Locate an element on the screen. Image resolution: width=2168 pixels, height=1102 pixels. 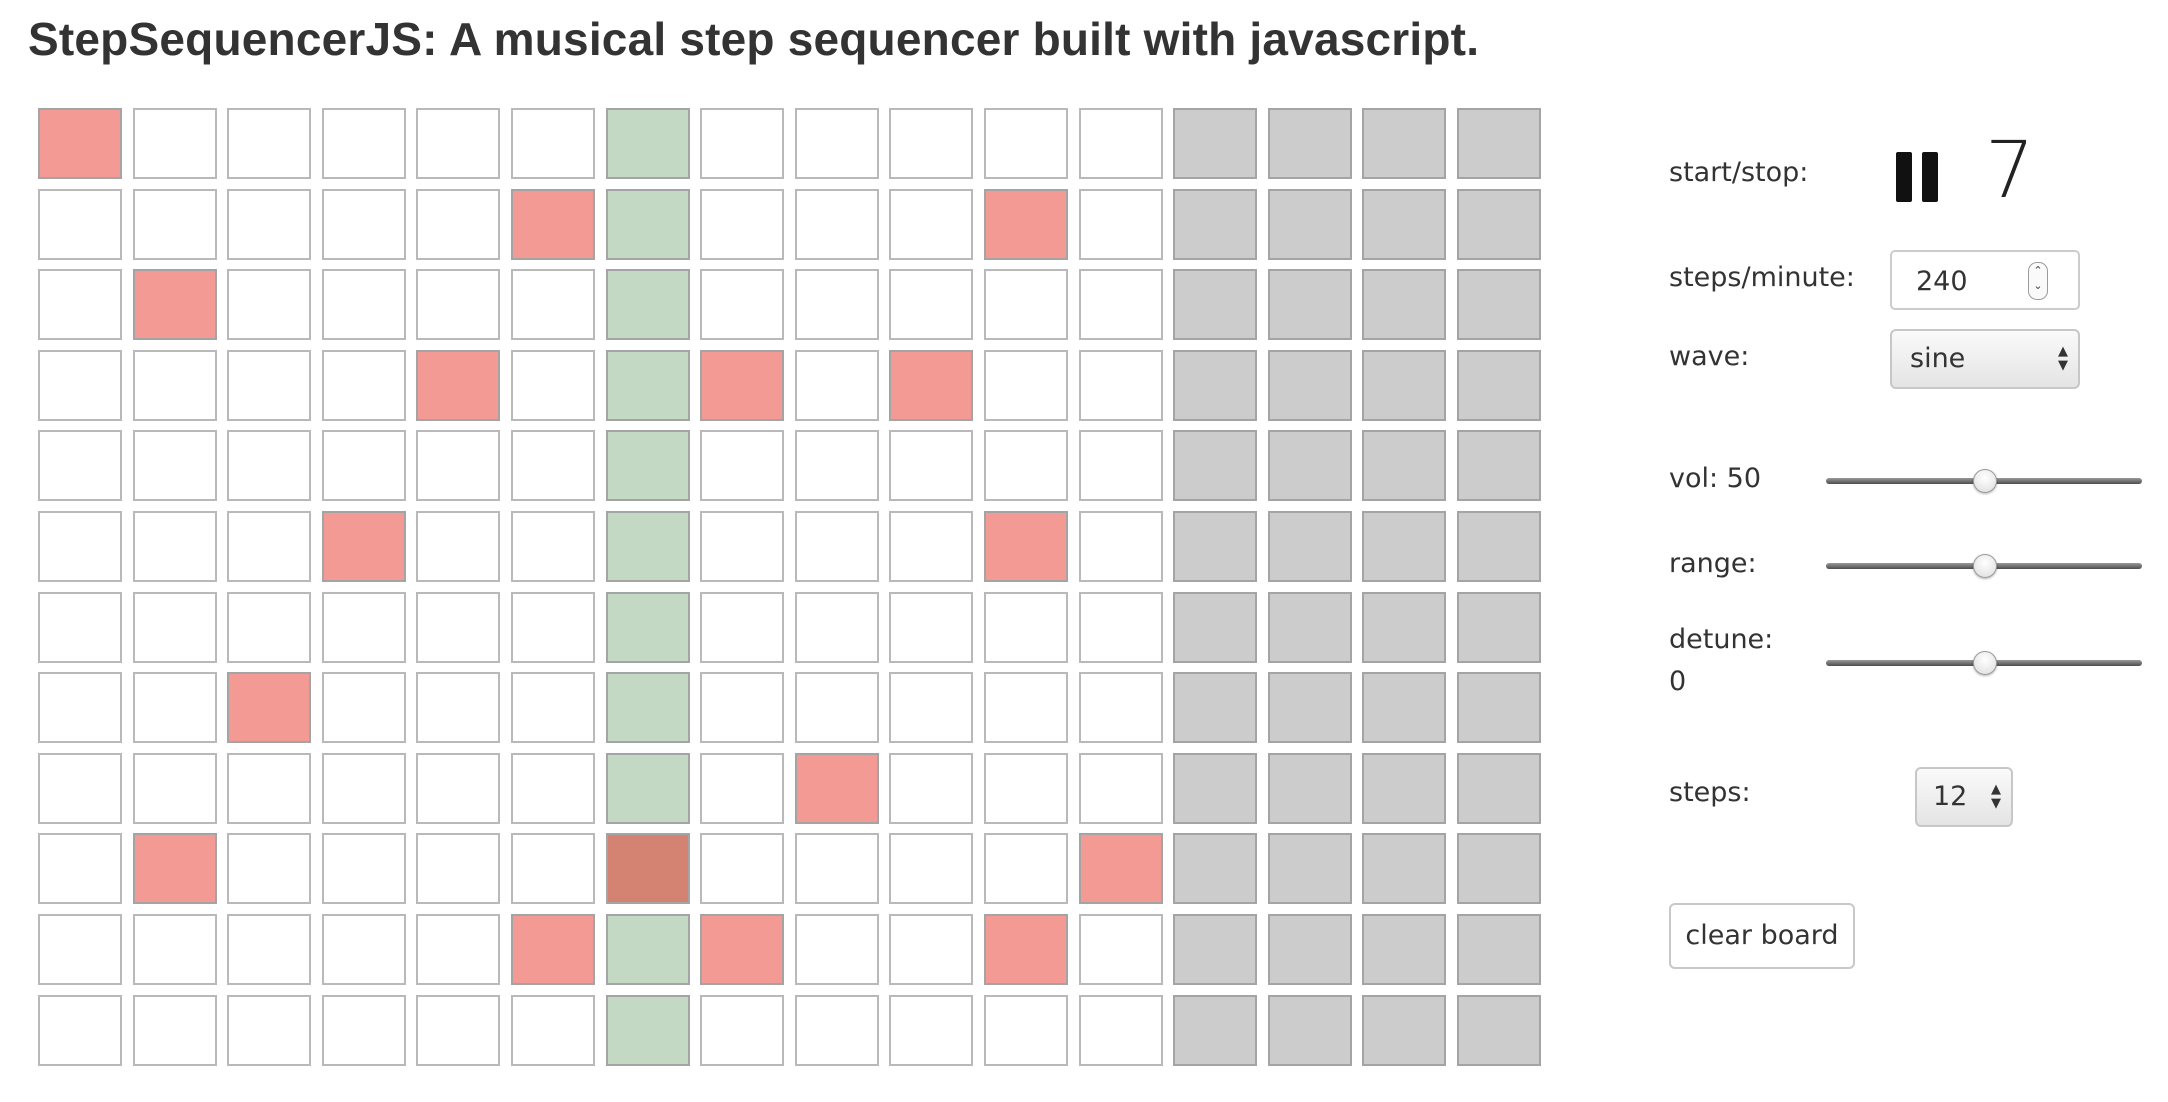
step-cell-r6-c16 is located at coordinates (1499, 546).